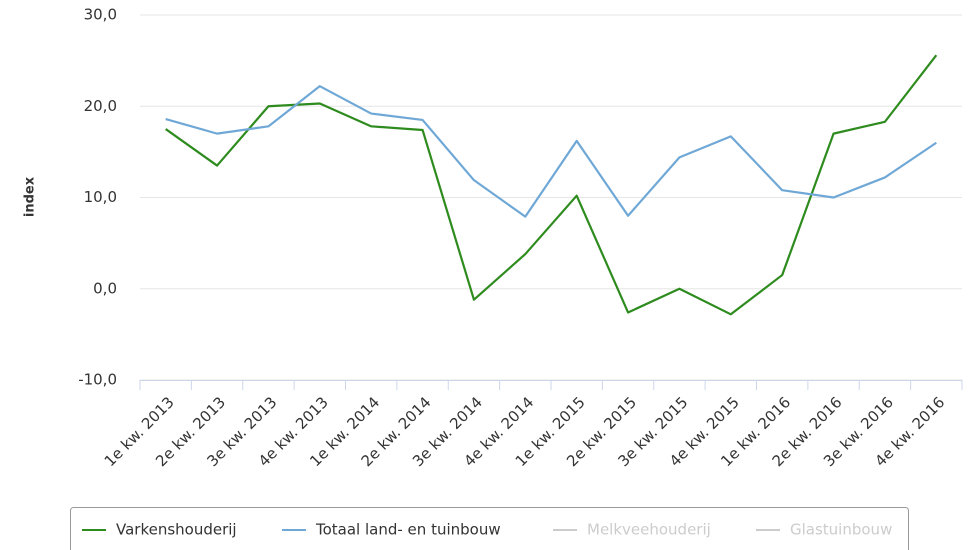 The height and width of the screenshot is (550, 978). Describe the element at coordinates (176, 530) in the screenshot. I see `legend-label: Varkenshouderij` at that location.